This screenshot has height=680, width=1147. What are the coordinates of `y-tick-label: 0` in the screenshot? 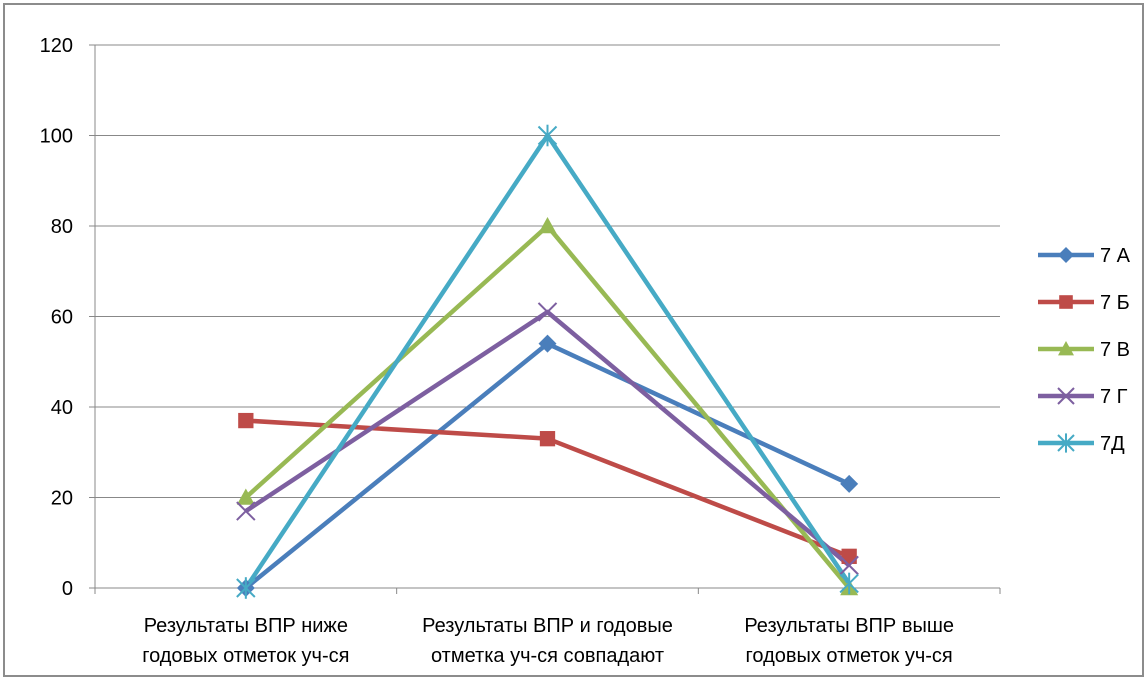 It's located at (67, 589).